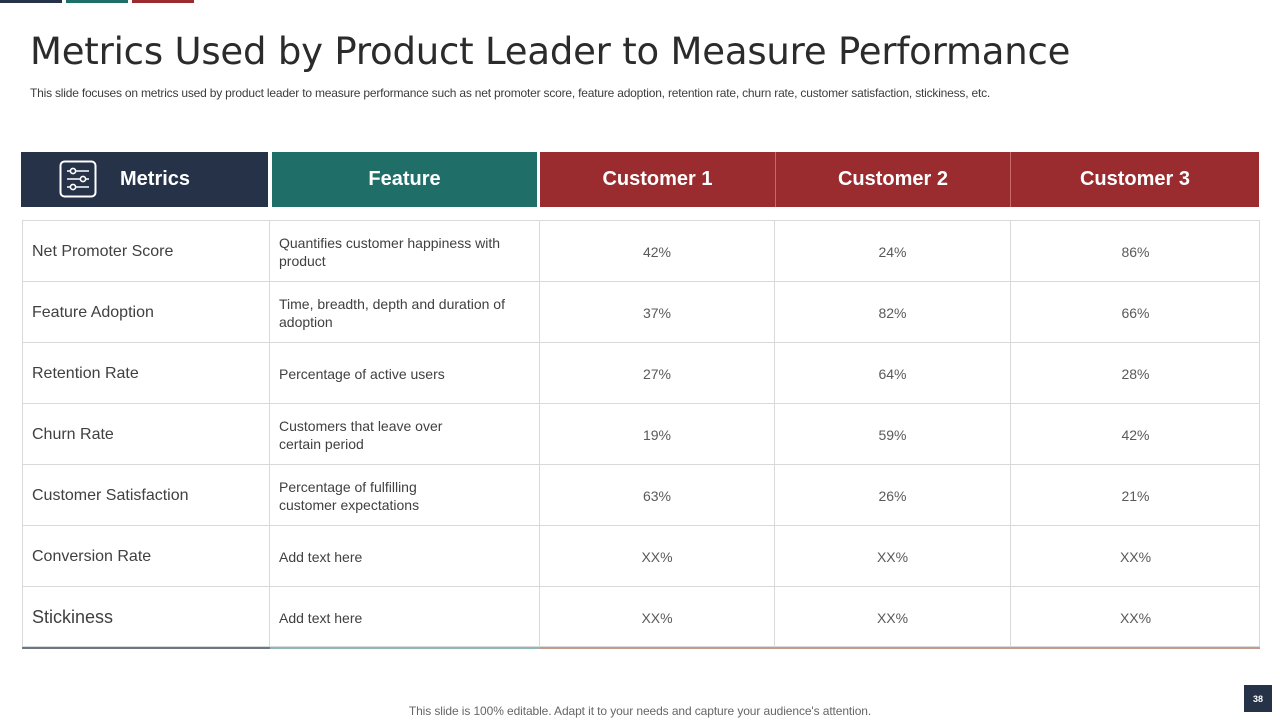 Image resolution: width=1280 pixels, height=720 pixels. What do you see at coordinates (900, 648) in the screenshot?
I see `table-bottom-accent-red` at bounding box center [900, 648].